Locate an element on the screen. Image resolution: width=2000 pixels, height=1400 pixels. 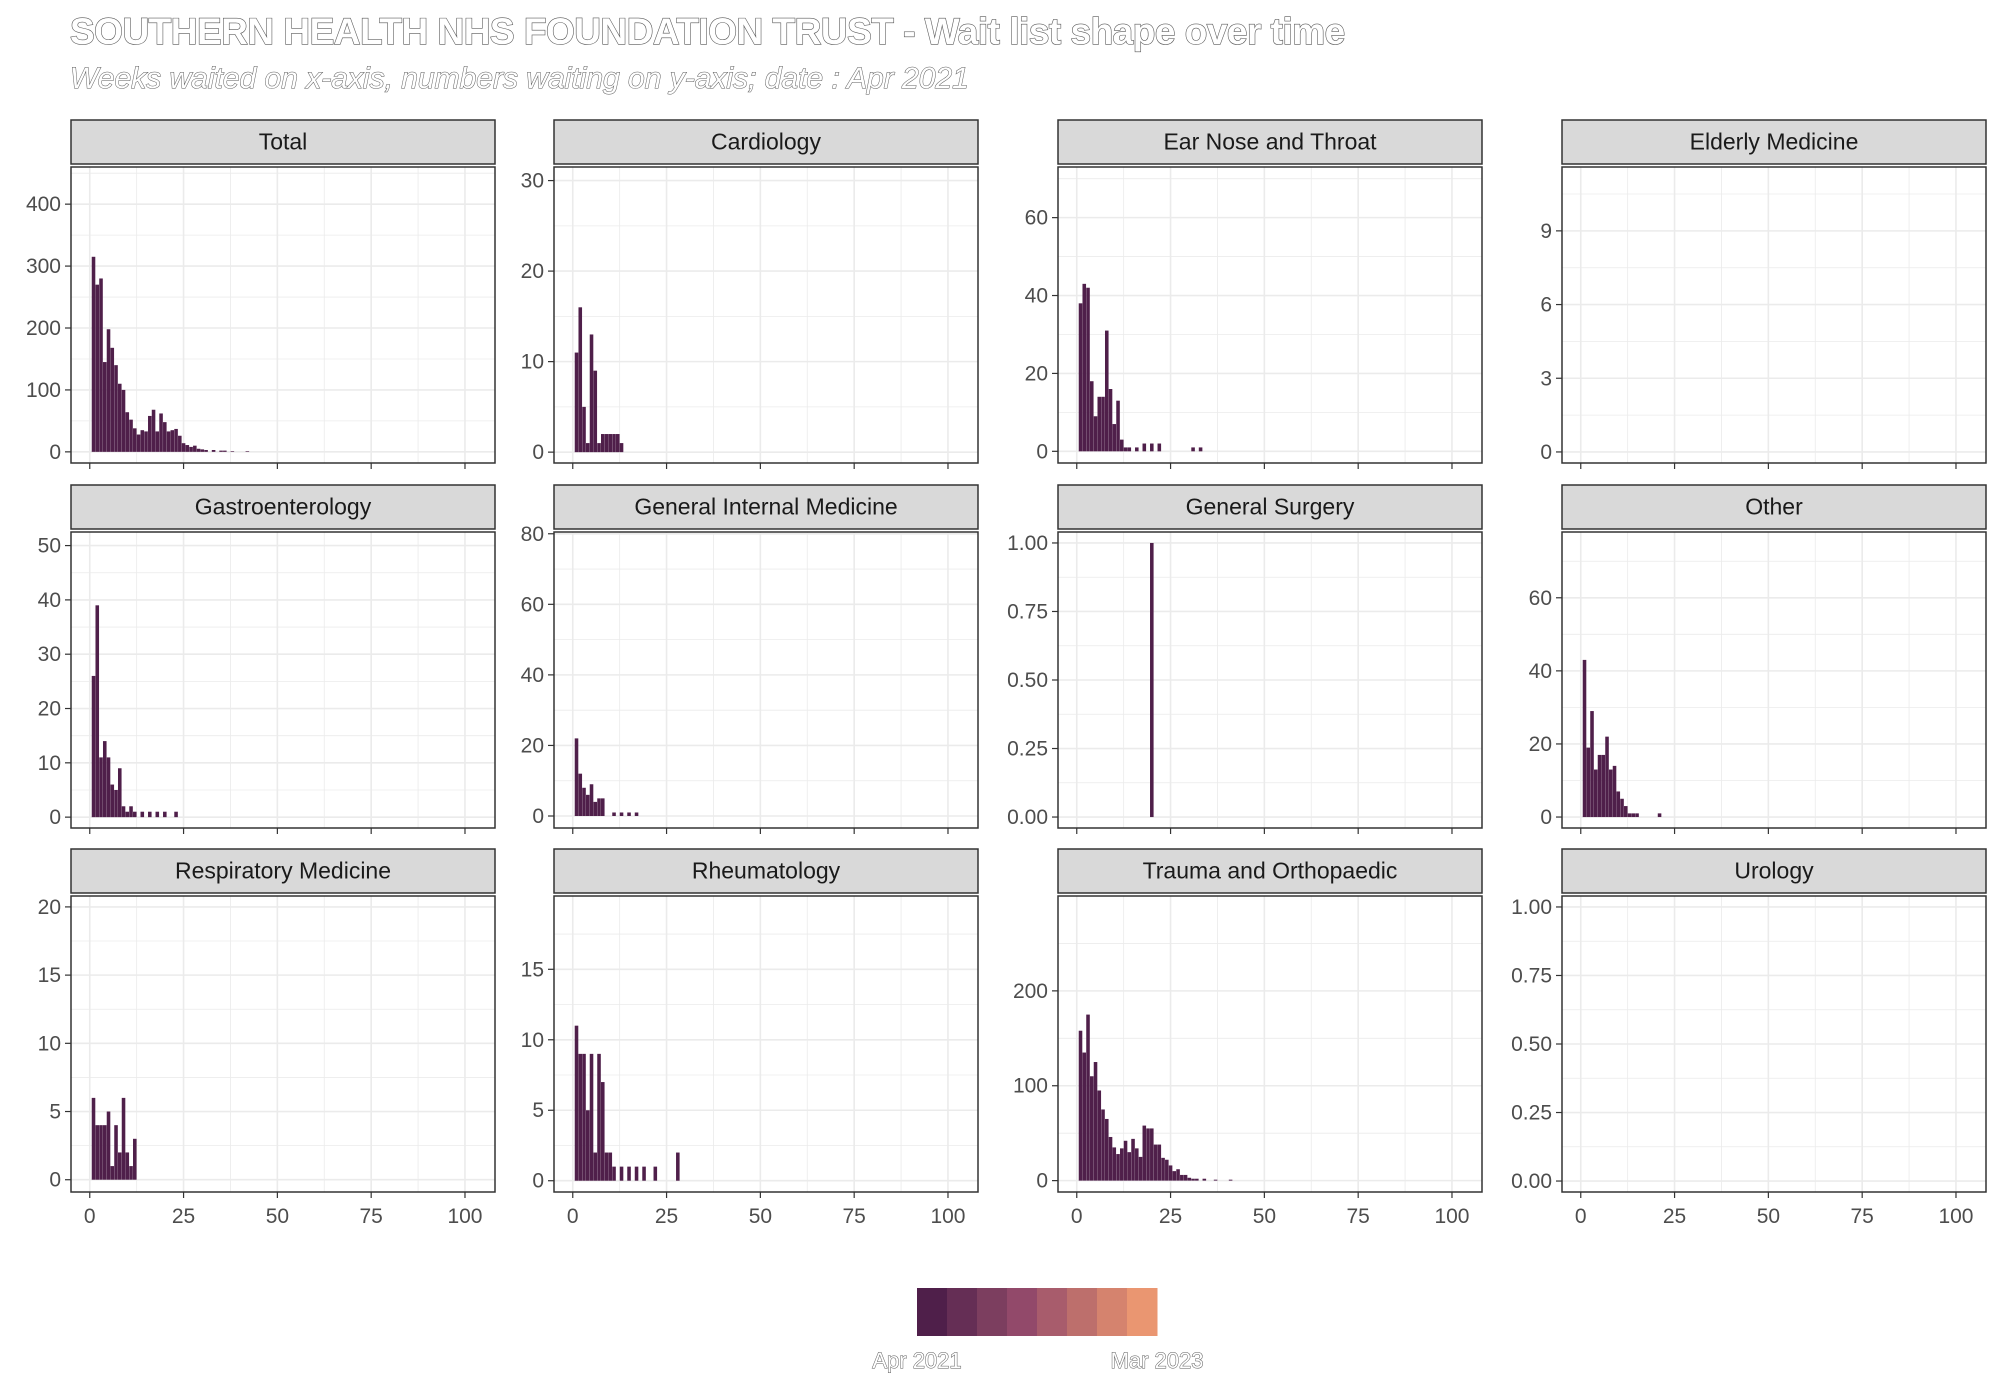
strip-label-general-internal-medicine: General Internal Medicine is located at coordinates (765, 507).